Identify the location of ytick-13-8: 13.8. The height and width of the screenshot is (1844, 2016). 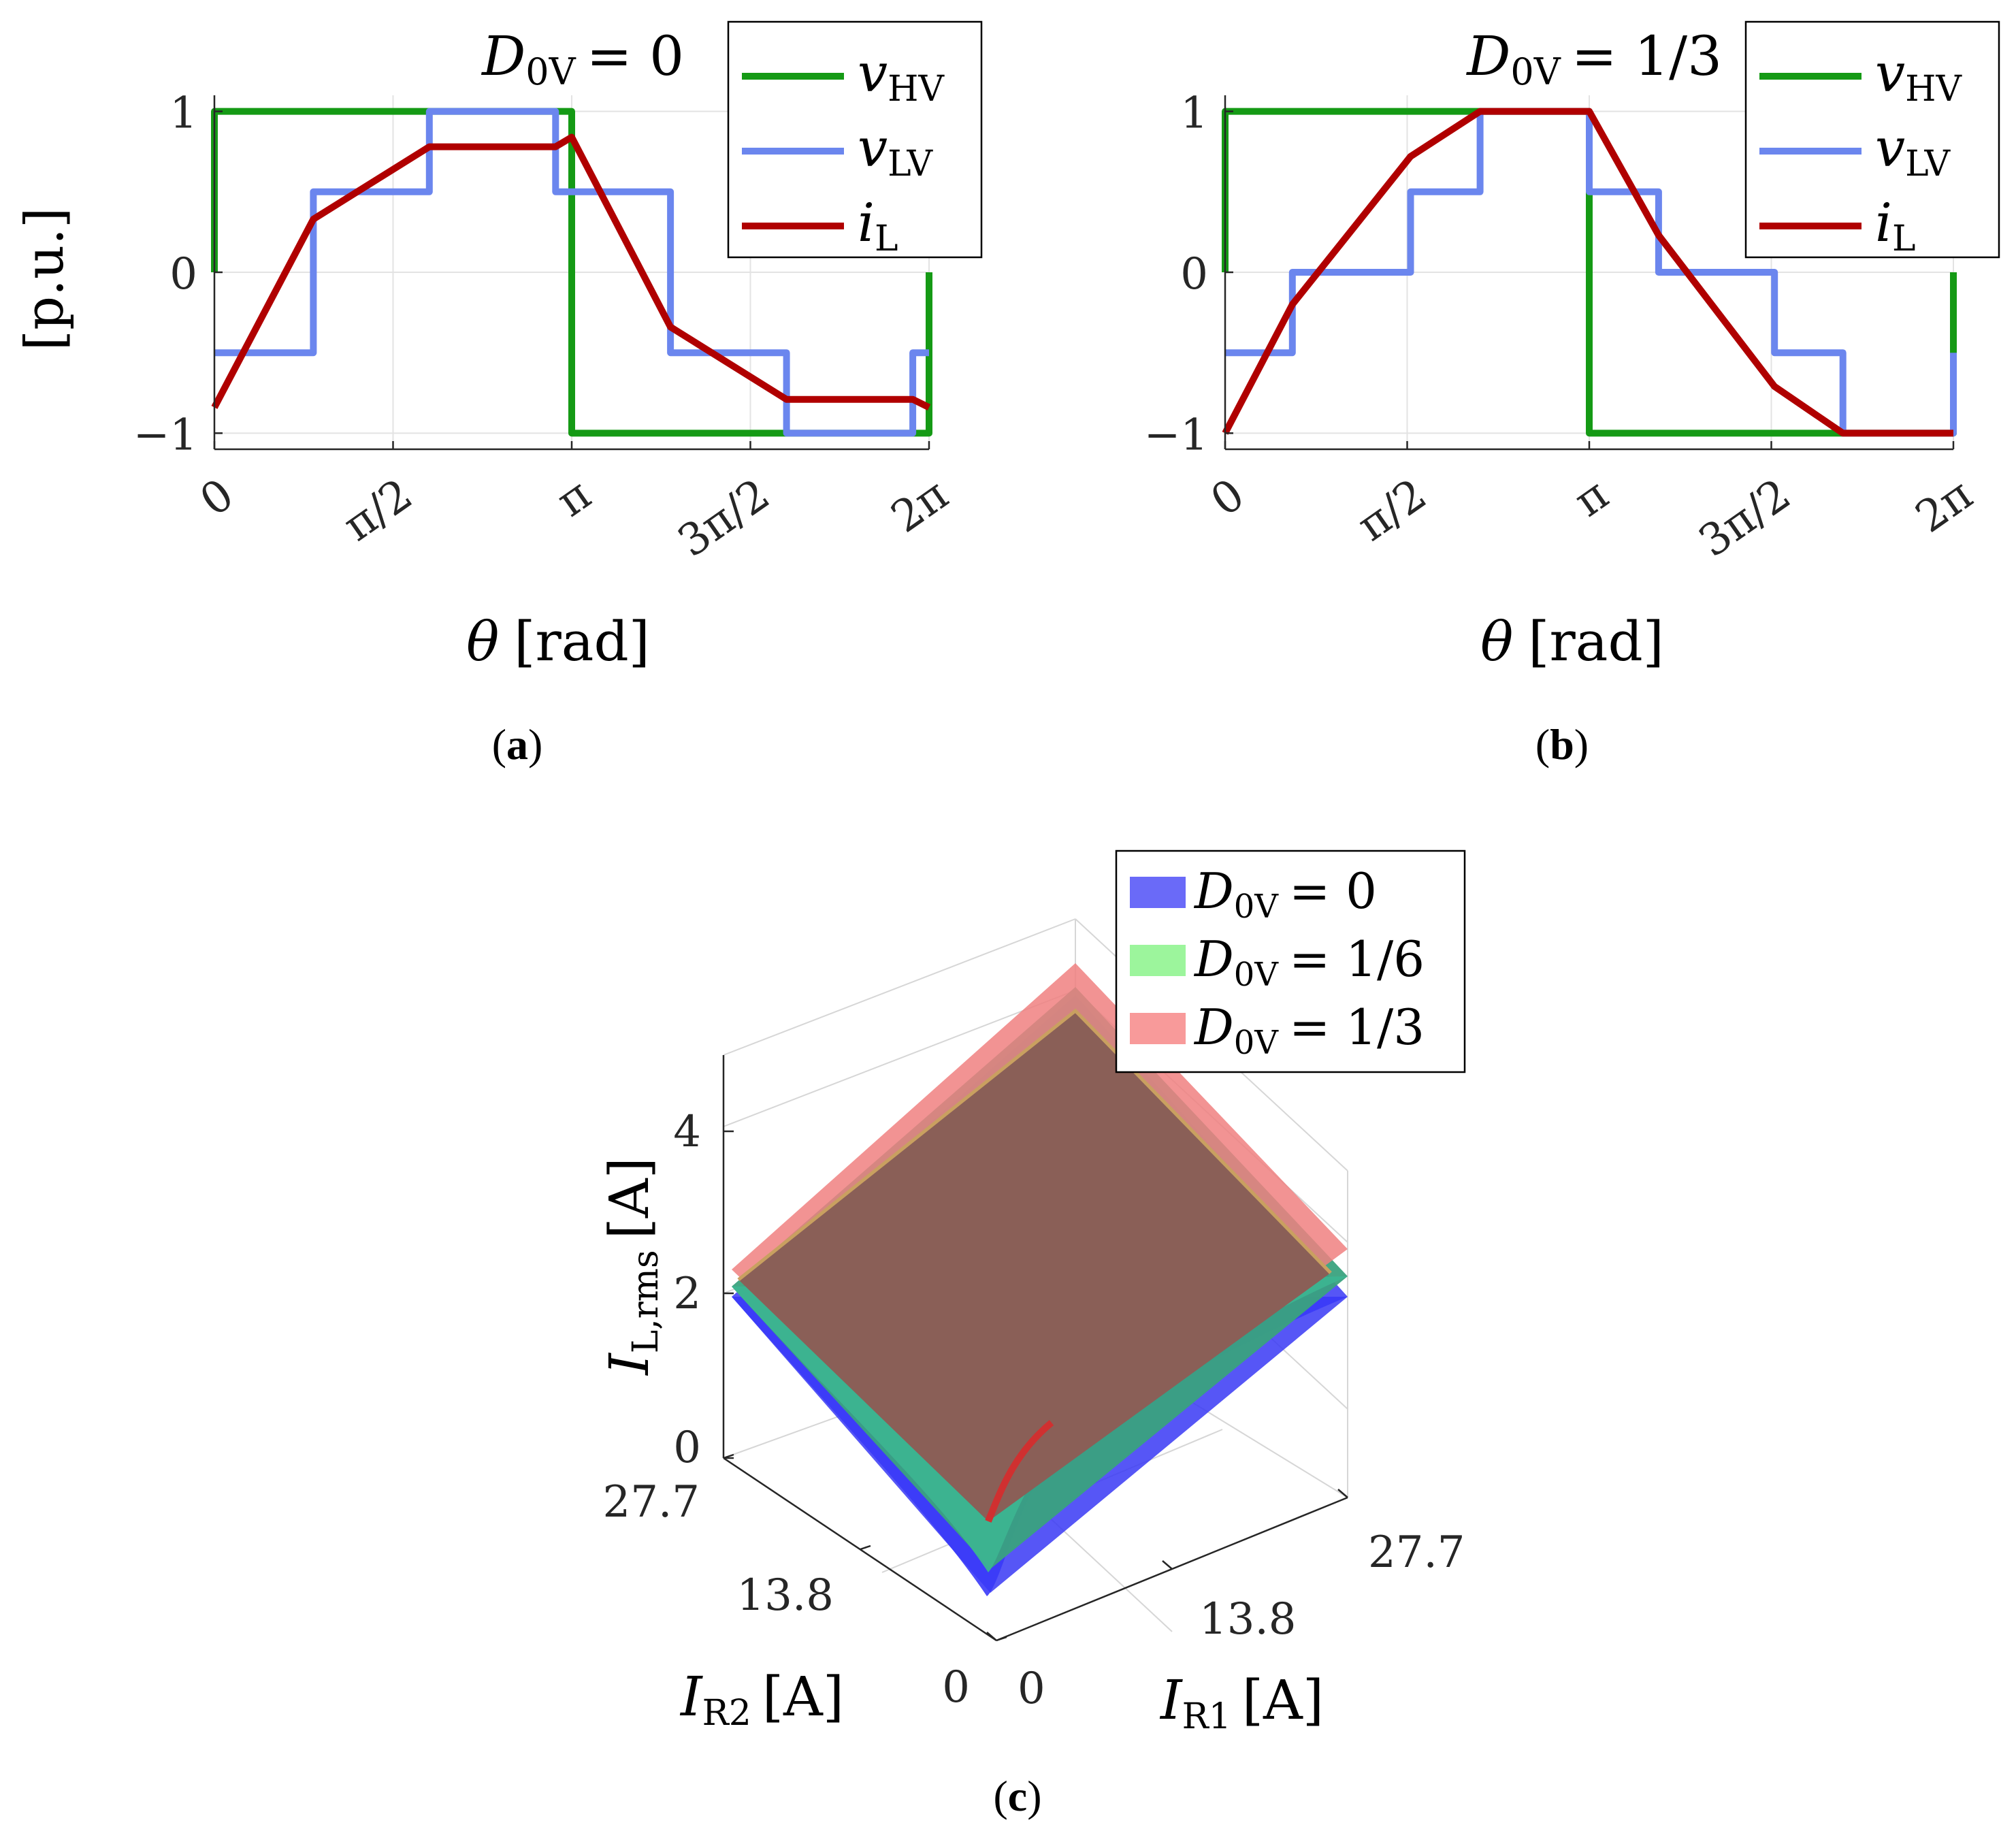
(785, 1595).